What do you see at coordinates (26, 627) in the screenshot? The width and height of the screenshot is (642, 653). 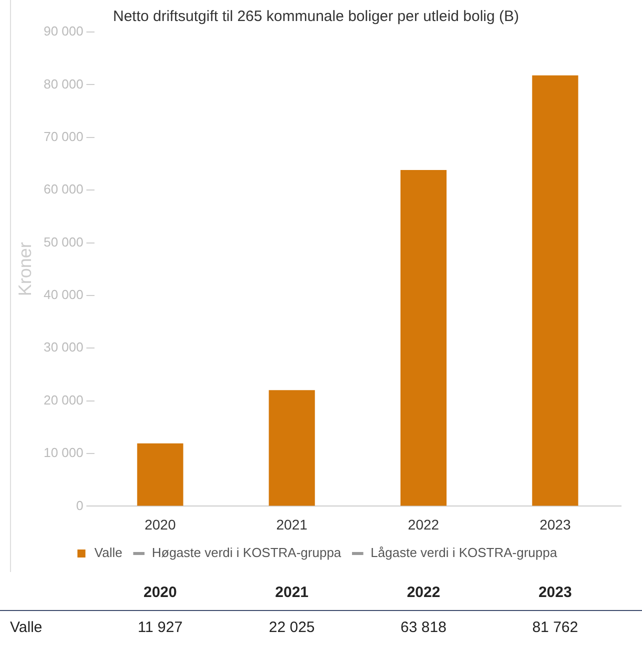 I see `text: Valle` at bounding box center [26, 627].